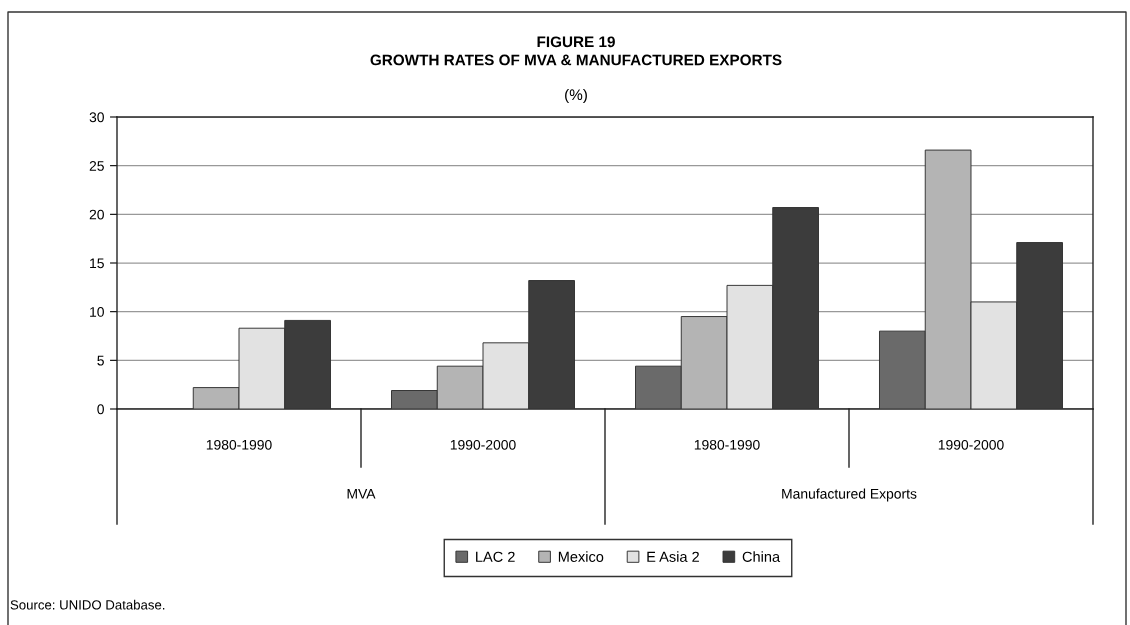 The image size is (1130, 625). I want to click on y-tick-label: 30, so click(96, 117).